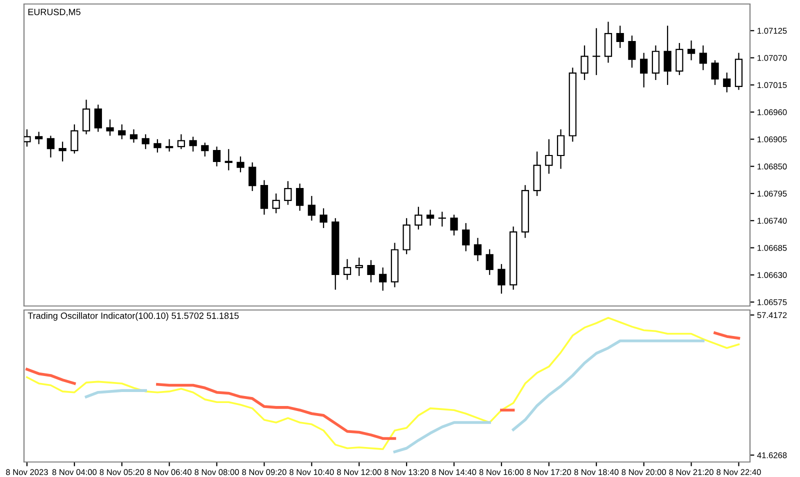 The height and width of the screenshot is (477, 800). Describe the element at coordinates (122, 472) in the screenshot. I see `x-tick-label: 8 Nov 05:20` at that location.